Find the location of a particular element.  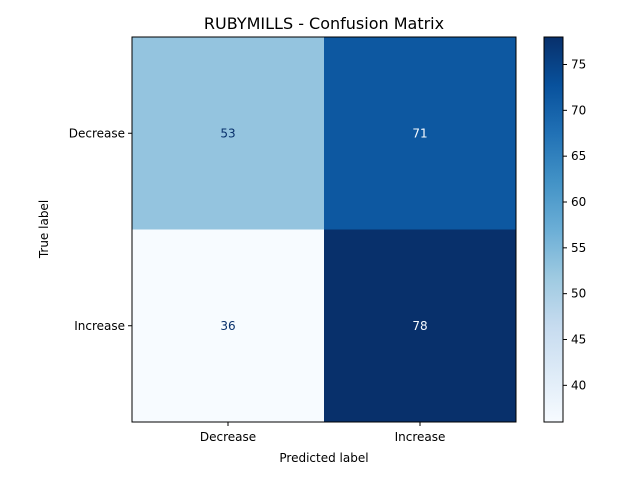

heatmap-cell-labels: 53 71 36 78 is located at coordinates (323, 229).